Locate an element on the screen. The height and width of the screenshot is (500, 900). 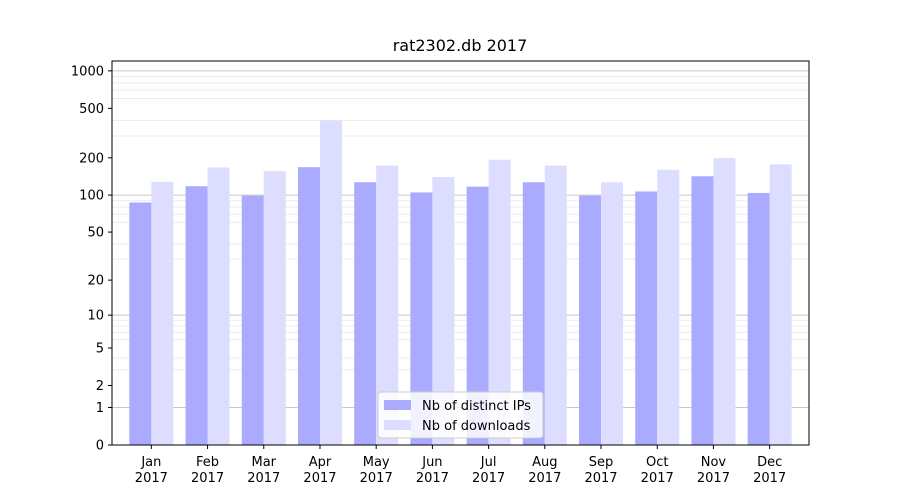
x-tick-label-month: Jun is located at coordinates (431, 462).